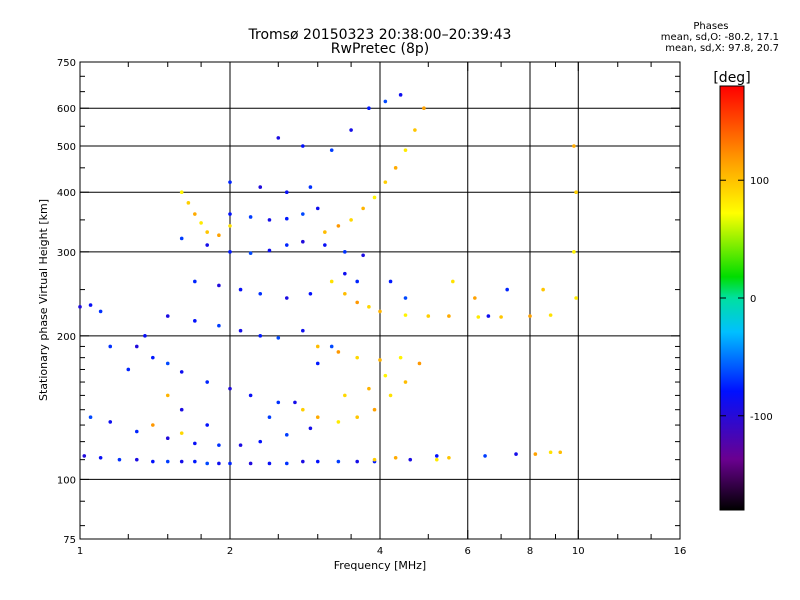 This screenshot has height=600, width=800. What do you see at coordinates (759, 181) in the screenshot?
I see `colorbar-tick-label: 100` at bounding box center [759, 181].